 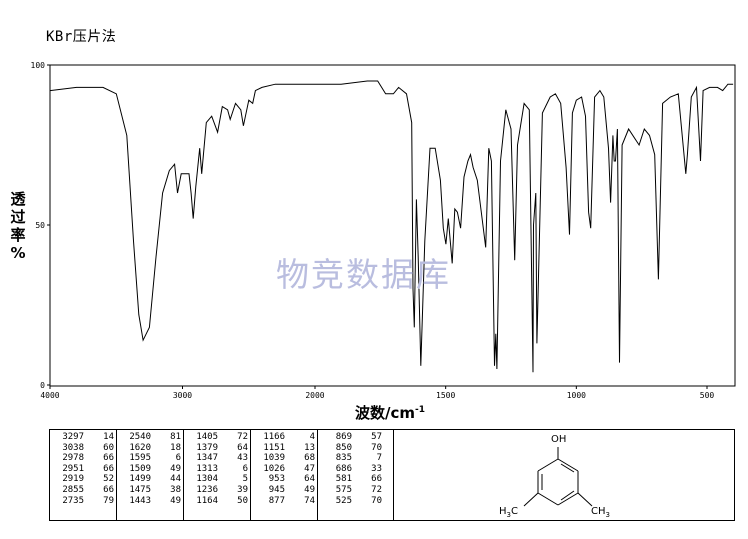 I want to click on peak-transmittance: 6, so click(x=178, y=458).